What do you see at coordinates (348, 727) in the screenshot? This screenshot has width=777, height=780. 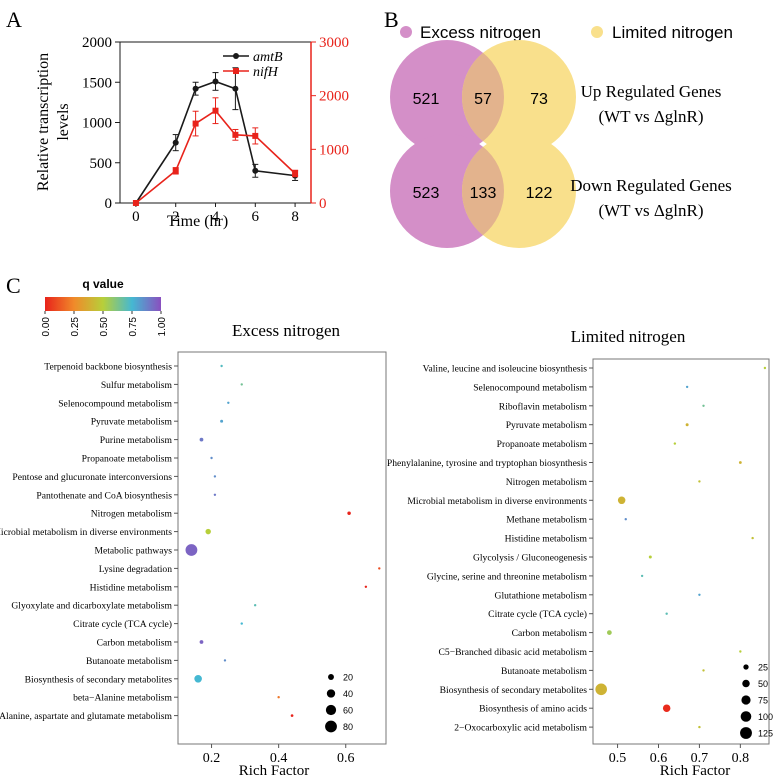 I see `size-legend-label: 80` at bounding box center [348, 727].